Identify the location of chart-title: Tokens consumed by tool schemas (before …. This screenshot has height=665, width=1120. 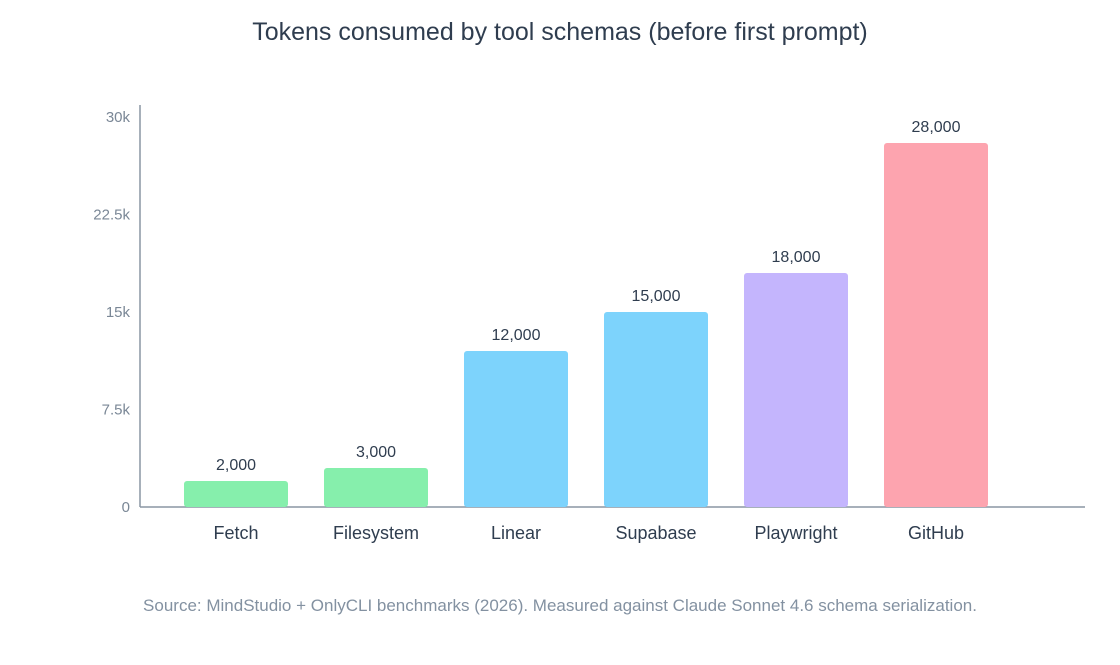
(560, 32).